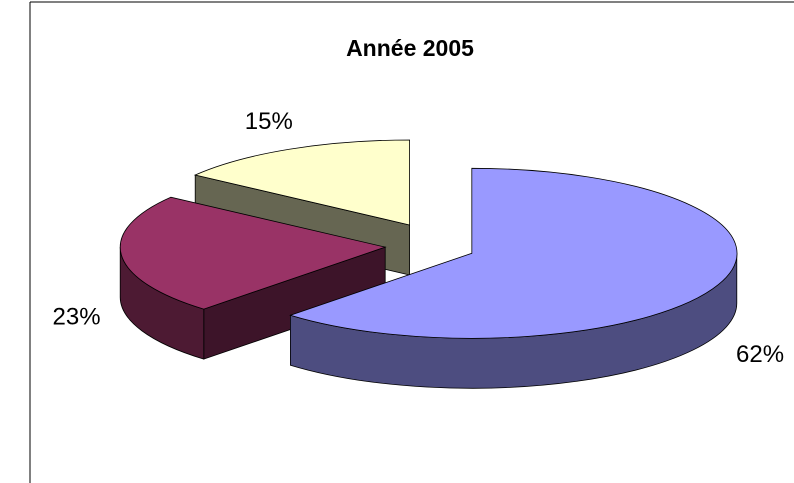  Describe the element at coordinates (760, 354) in the screenshot. I see `data-label: 62%` at that location.